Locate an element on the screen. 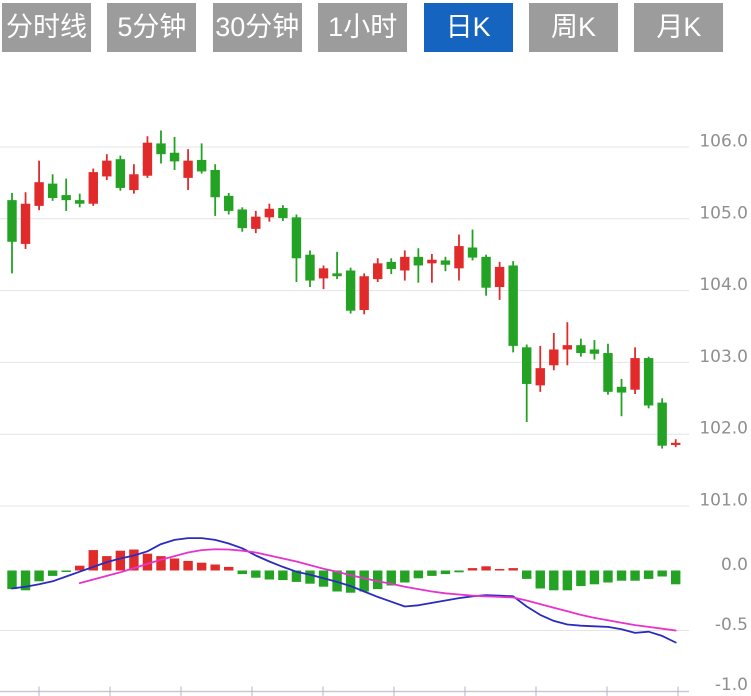 The image size is (751, 696). tab-5min: 5分钟 is located at coordinates (152, 27).